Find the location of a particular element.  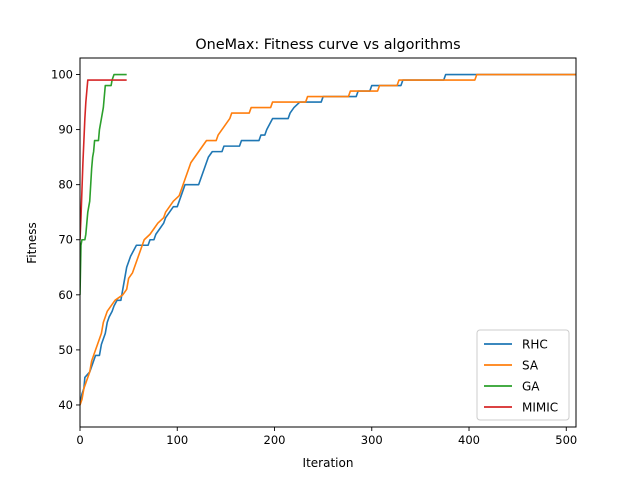

y-tick-label: 60 is located at coordinates (65, 295).